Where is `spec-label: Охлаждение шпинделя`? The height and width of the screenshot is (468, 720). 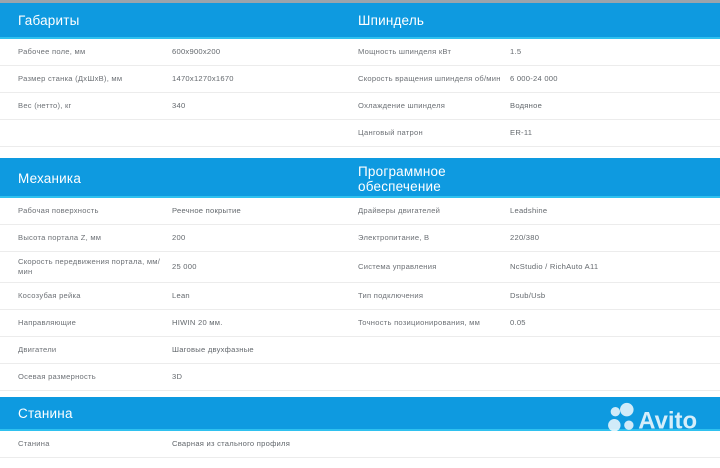 spec-label: Охлаждение шпинделя is located at coordinates (402, 105).